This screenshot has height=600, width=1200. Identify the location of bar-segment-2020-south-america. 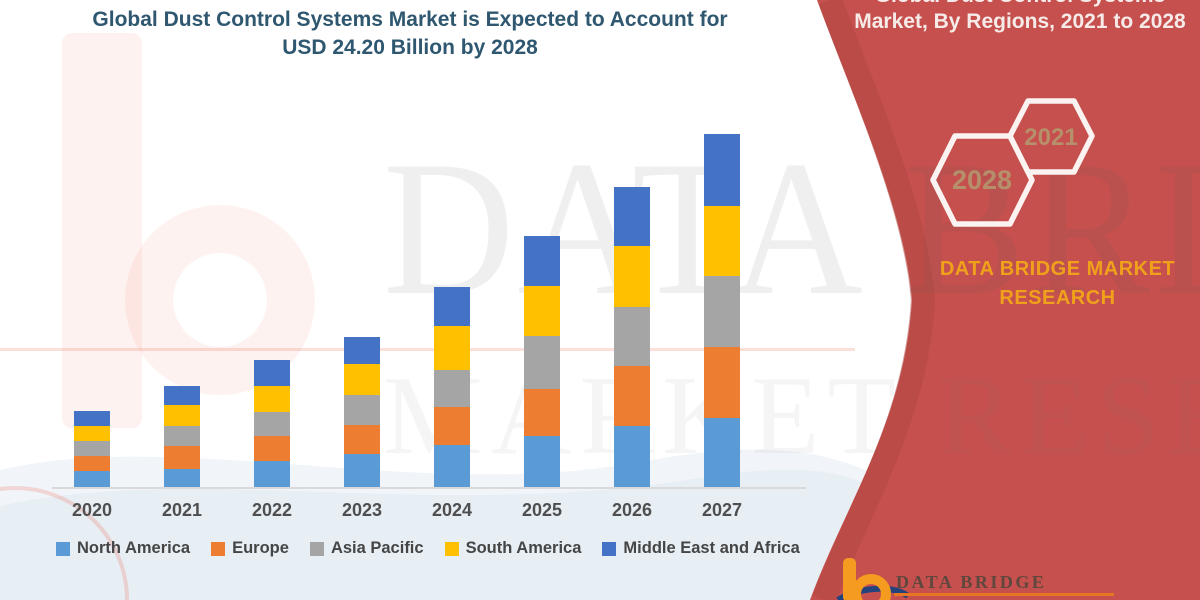
(92, 433).